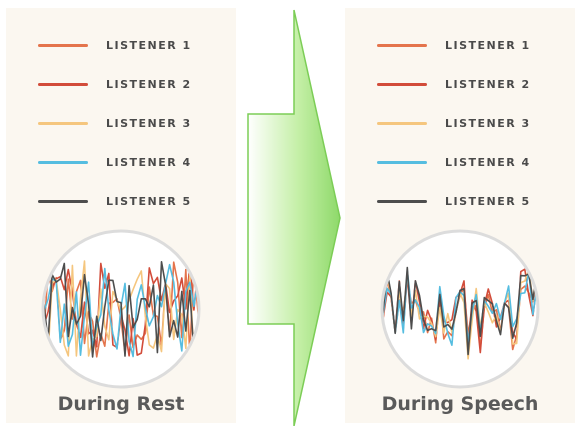 The image size is (576, 429). What do you see at coordinates (460, 404) in the screenshot?
I see `speech-caption: During Speech` at bounding box center [460, 404].